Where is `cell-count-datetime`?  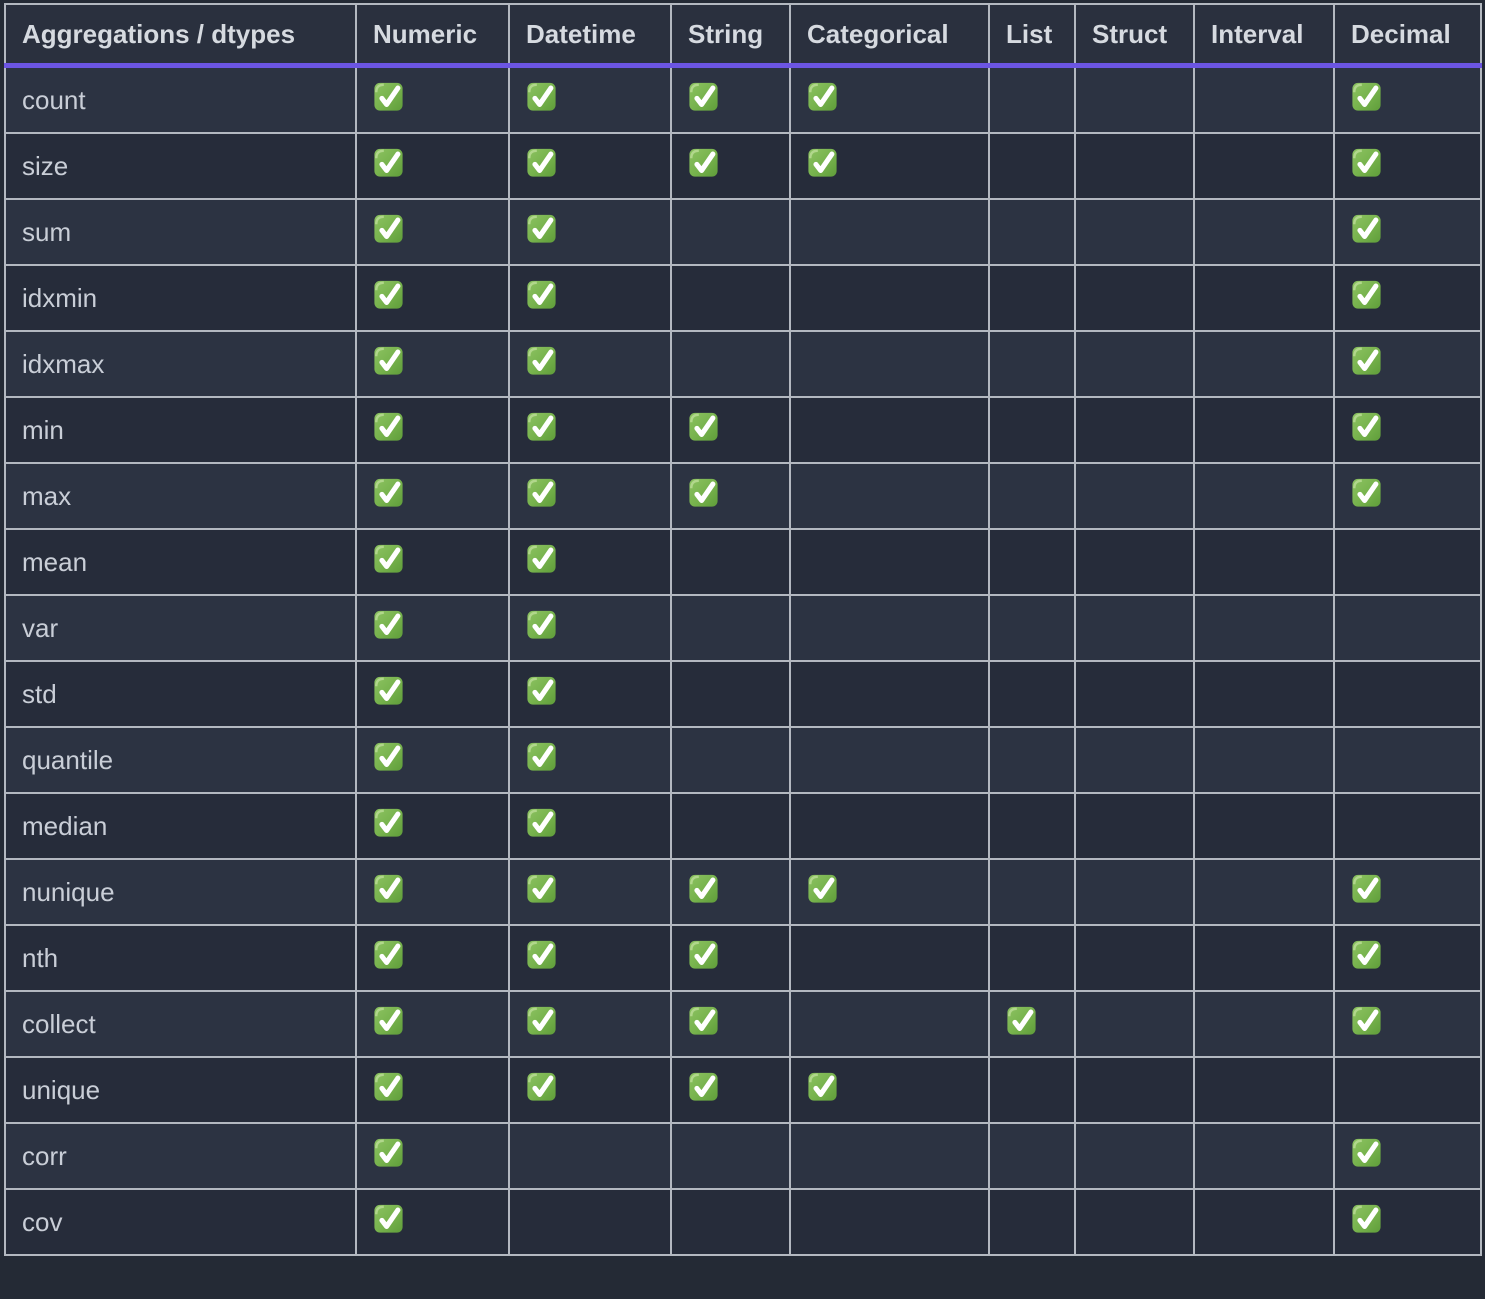 cell-count-datetime is located at coordinates (590, 99).